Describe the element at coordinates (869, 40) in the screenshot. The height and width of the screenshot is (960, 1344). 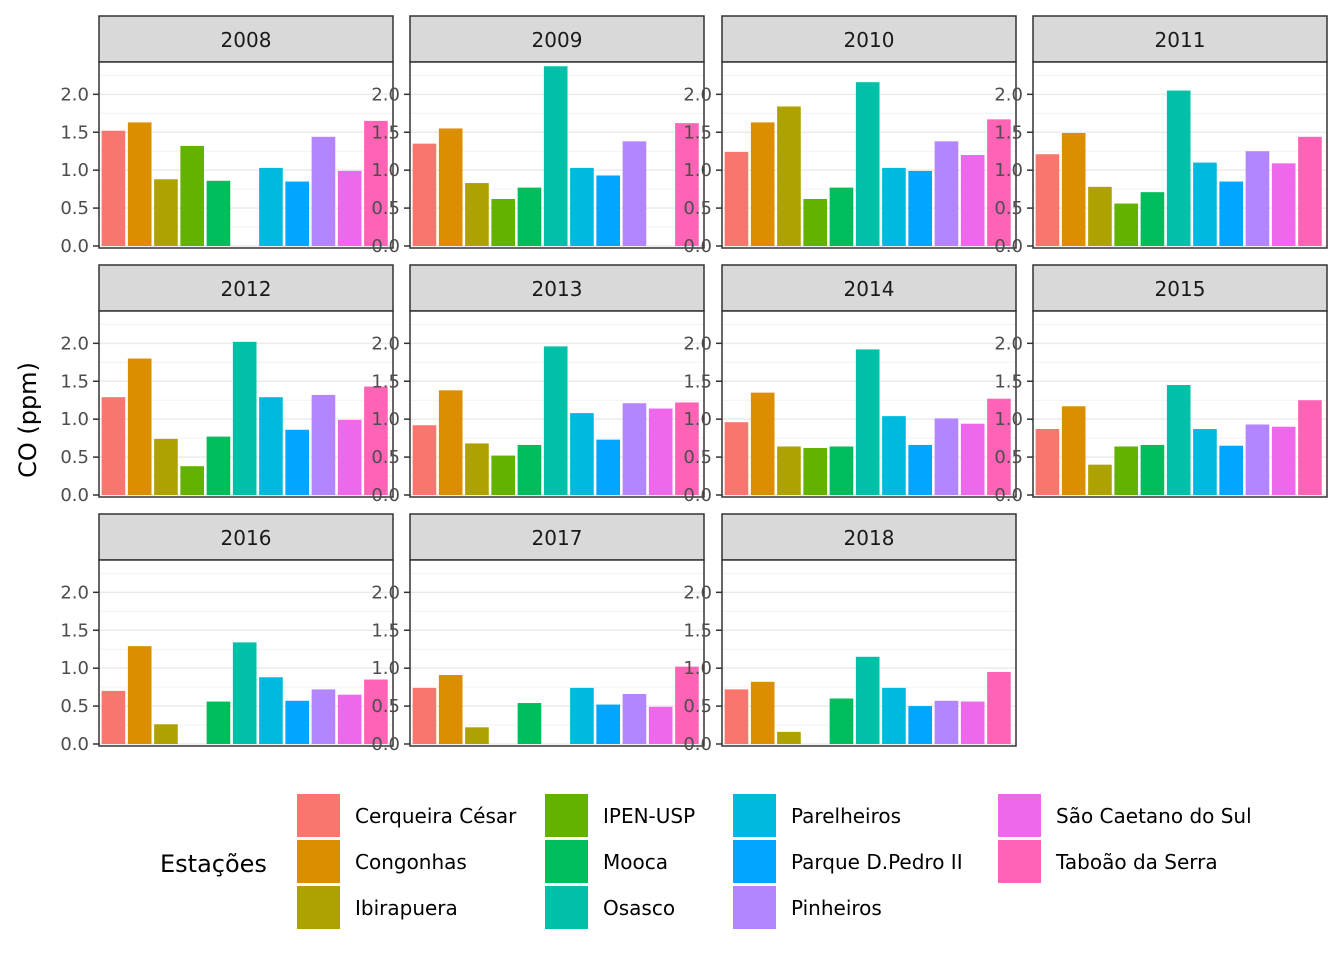
I see `facet-strip-label: 2010` at that location.